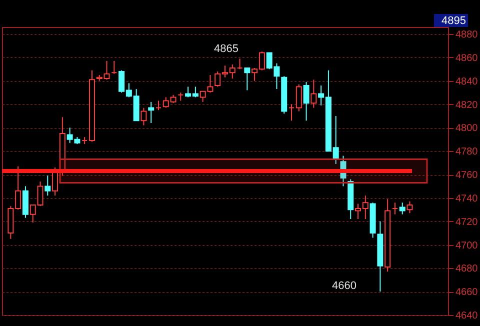 Image resolution: width=480 pixels, height=326 pixels. Describe the element at coordinates (226, 49) in the screenshot. I see `annotation: 4865` at that location.